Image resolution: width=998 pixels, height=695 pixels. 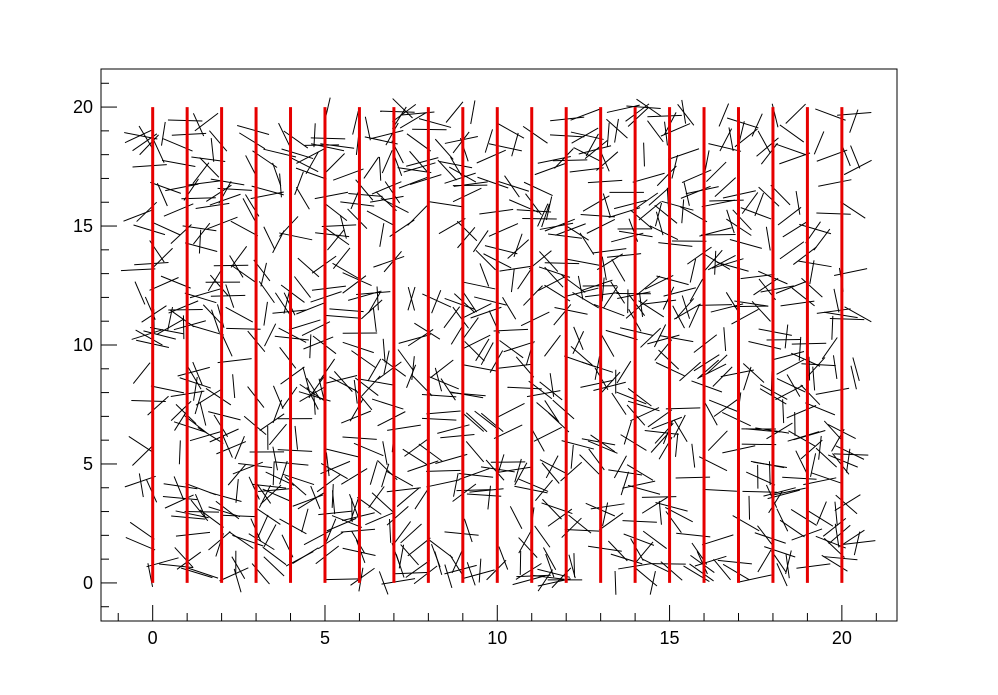 I want to click on x-tick-label: 20, so click(x=842, y=638).